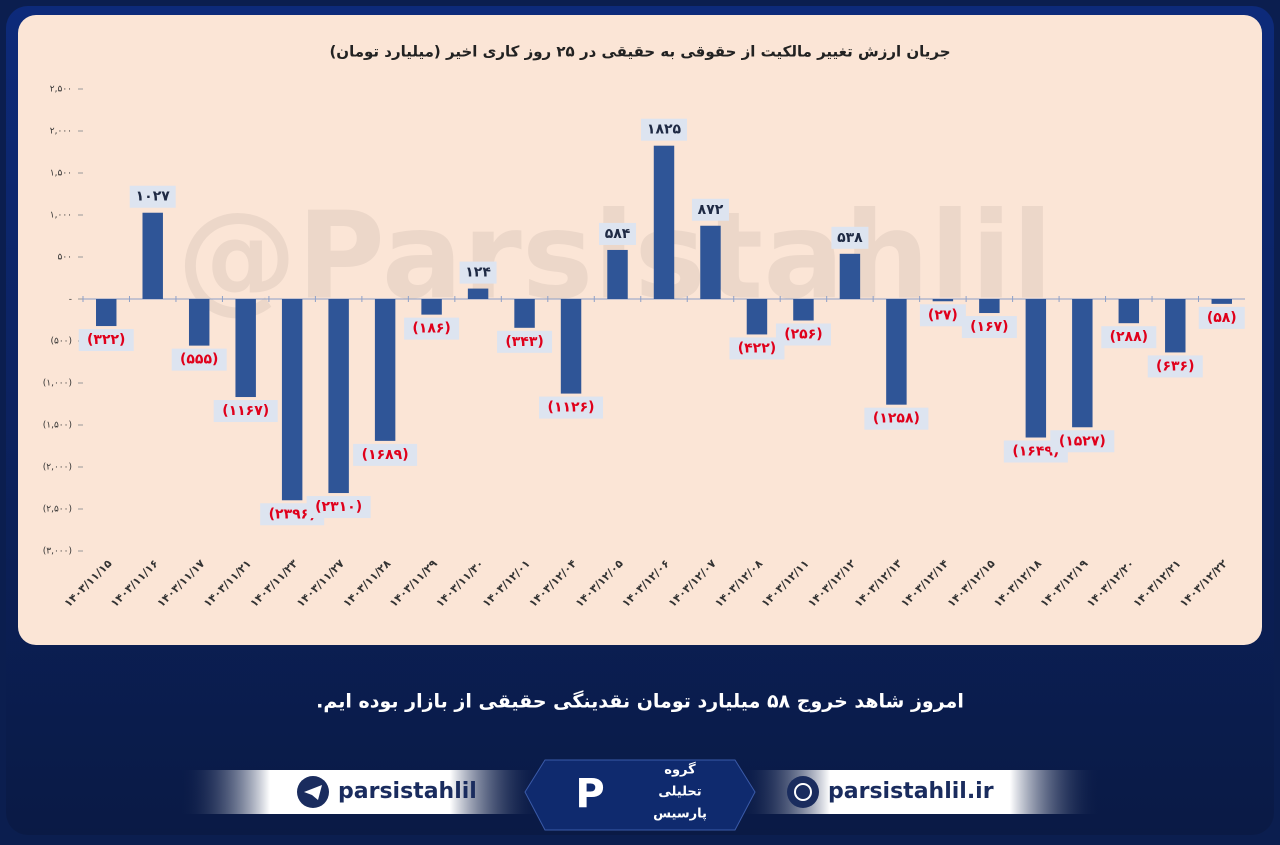 The width and height of the screenshot is (1280, 845). Describe the element at coordinates (680, 814) in the screenshot. I see `logo-text: پارسیس` at that location.